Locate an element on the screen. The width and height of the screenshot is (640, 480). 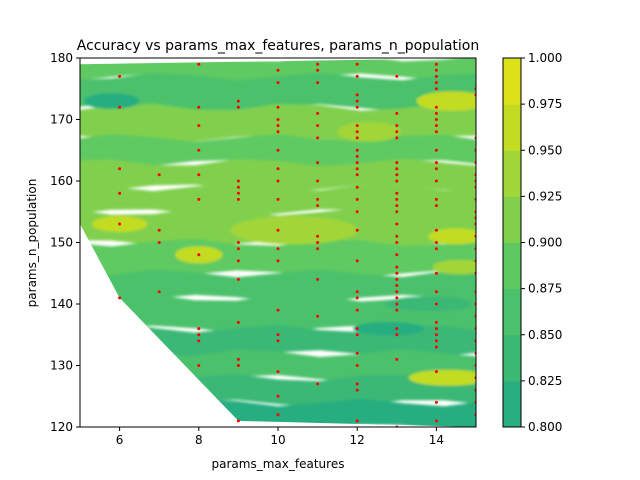
colorbar-tick-label: 0.875 is located at coordinates (545, 289).